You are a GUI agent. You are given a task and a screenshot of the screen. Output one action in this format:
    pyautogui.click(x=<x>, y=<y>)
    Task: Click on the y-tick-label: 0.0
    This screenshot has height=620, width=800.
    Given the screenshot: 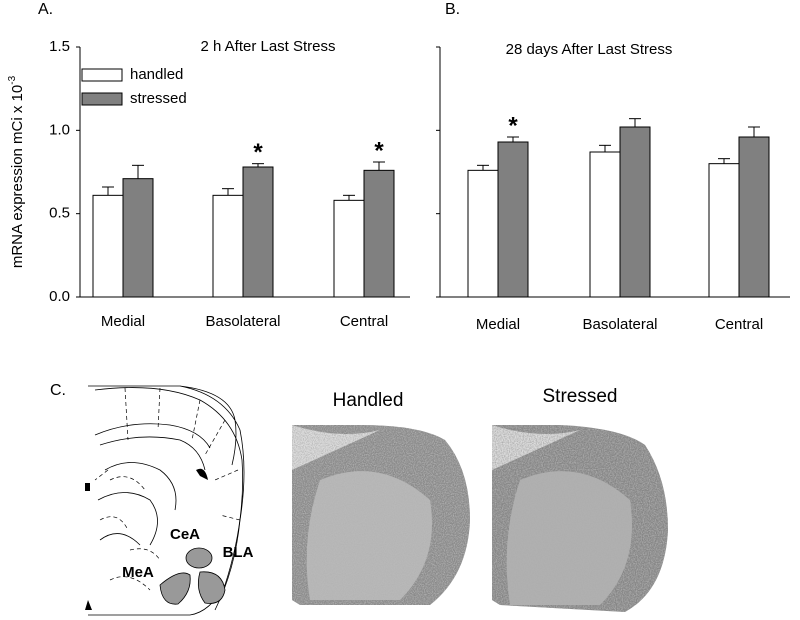 What is the action you would take?
    pyautogui.click(x=59, y=296)
    